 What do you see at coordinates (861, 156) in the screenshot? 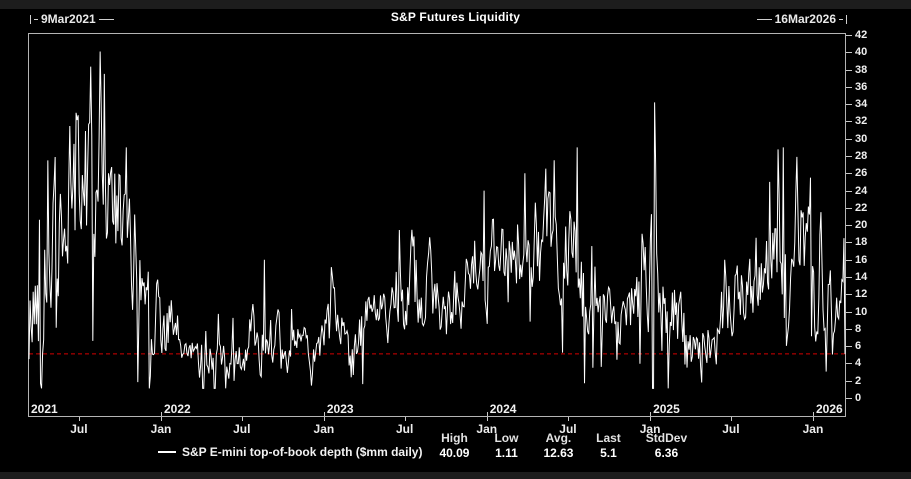
I see `y-tick-label: 28` at bounding box center [861, 156].